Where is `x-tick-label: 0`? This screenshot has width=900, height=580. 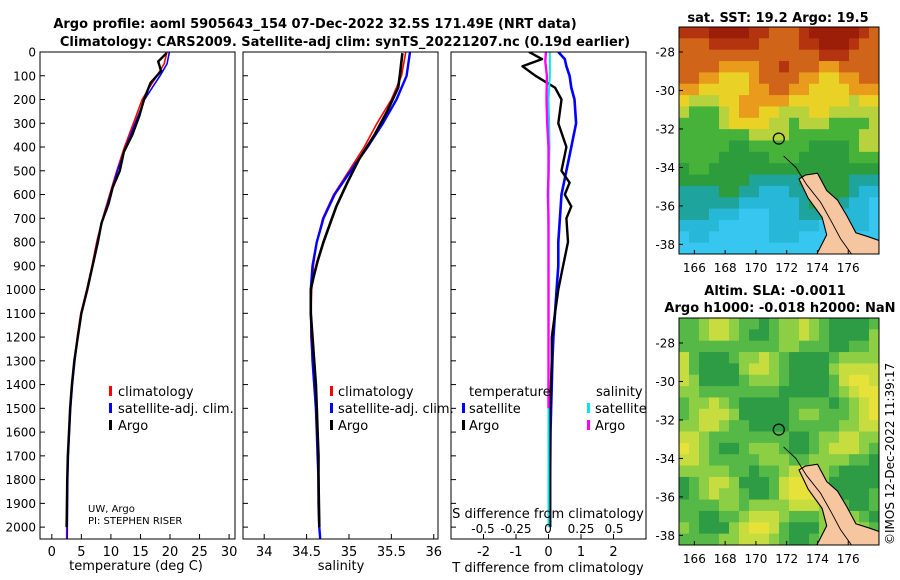 x-tick-label: 0 is located at coordinates (52, 552).